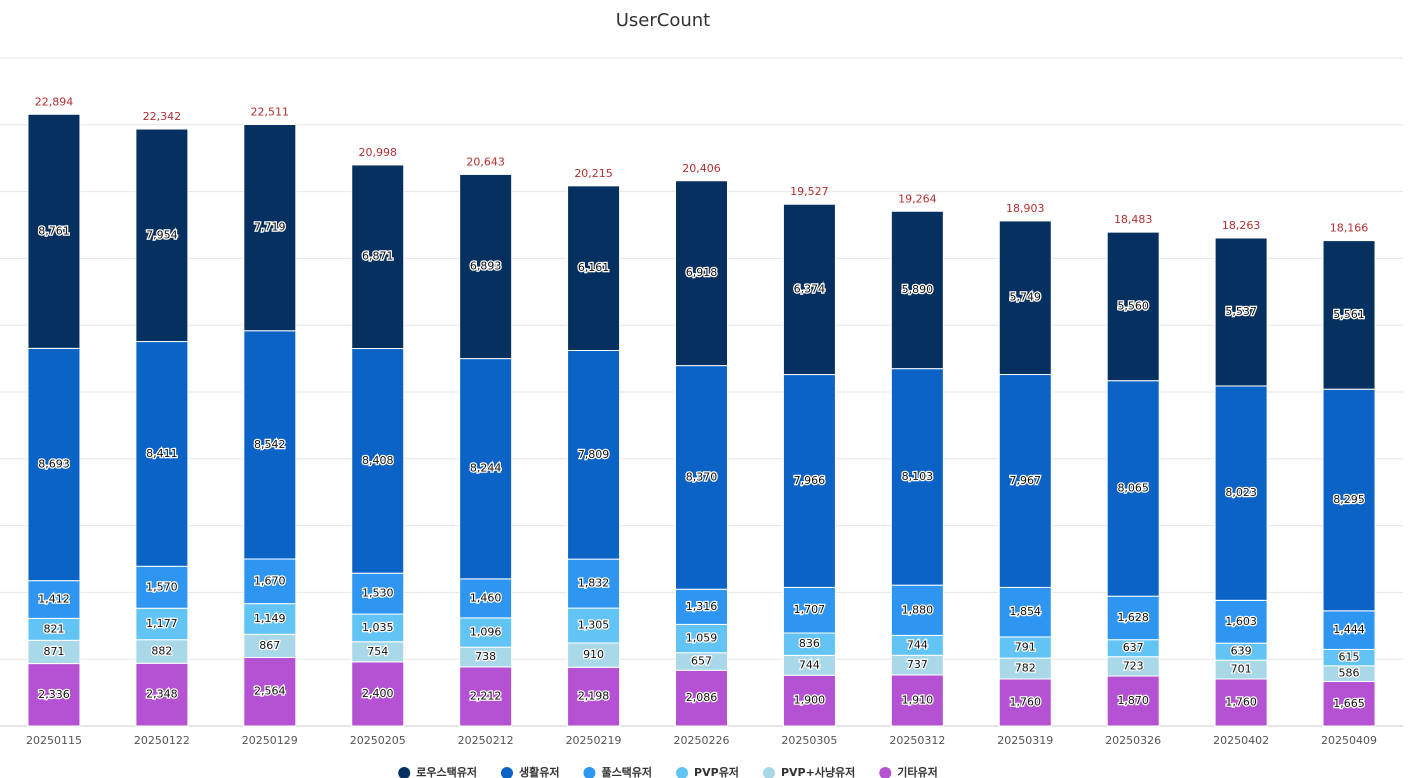  I want to click on data-label: 7,719, so click(270, 227).